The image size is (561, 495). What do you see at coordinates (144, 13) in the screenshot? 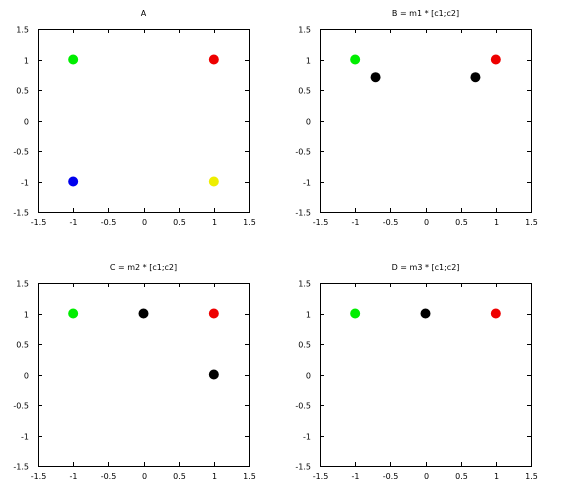
I see `chart-title: A` at bounding box center [144, 13].